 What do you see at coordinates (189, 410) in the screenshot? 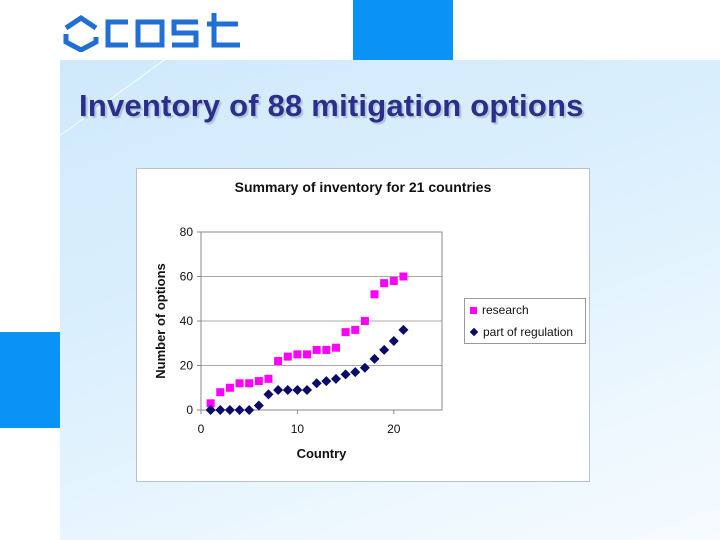
I see `y-tick-label: 0` at bounding box center [189, 410].